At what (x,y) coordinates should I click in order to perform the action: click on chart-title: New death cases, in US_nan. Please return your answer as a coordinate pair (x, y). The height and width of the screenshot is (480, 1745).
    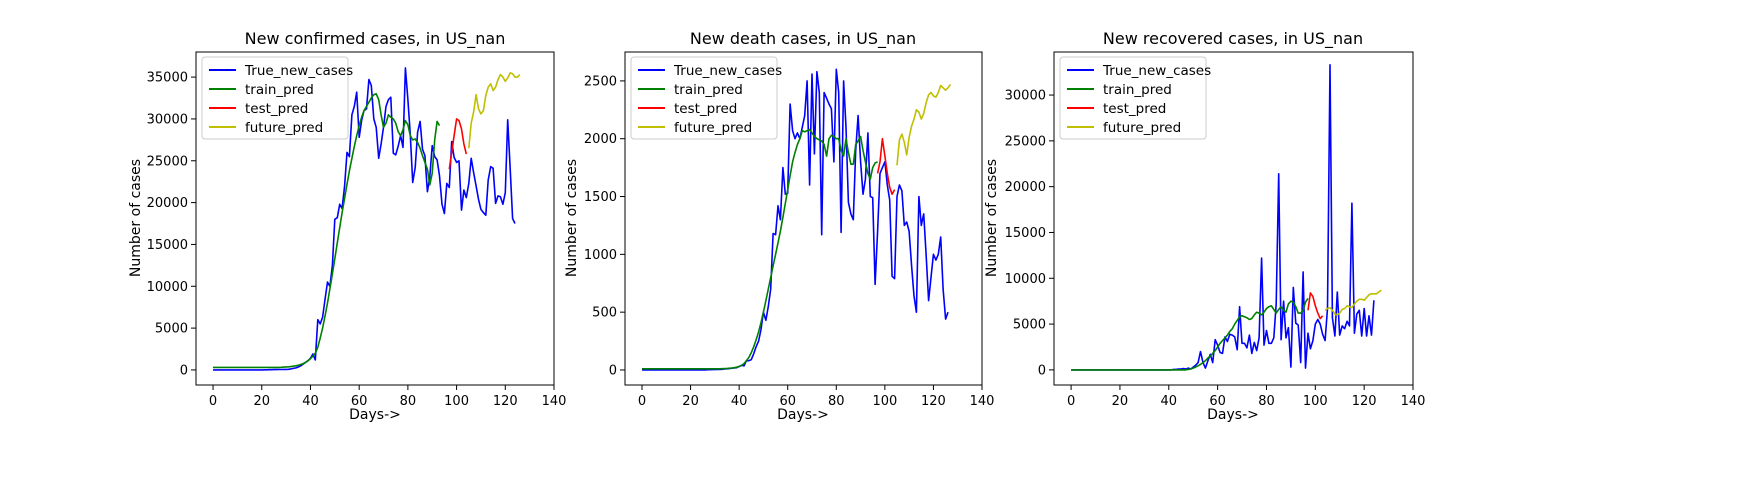
    Looking at the image, I should click on (803, 39).